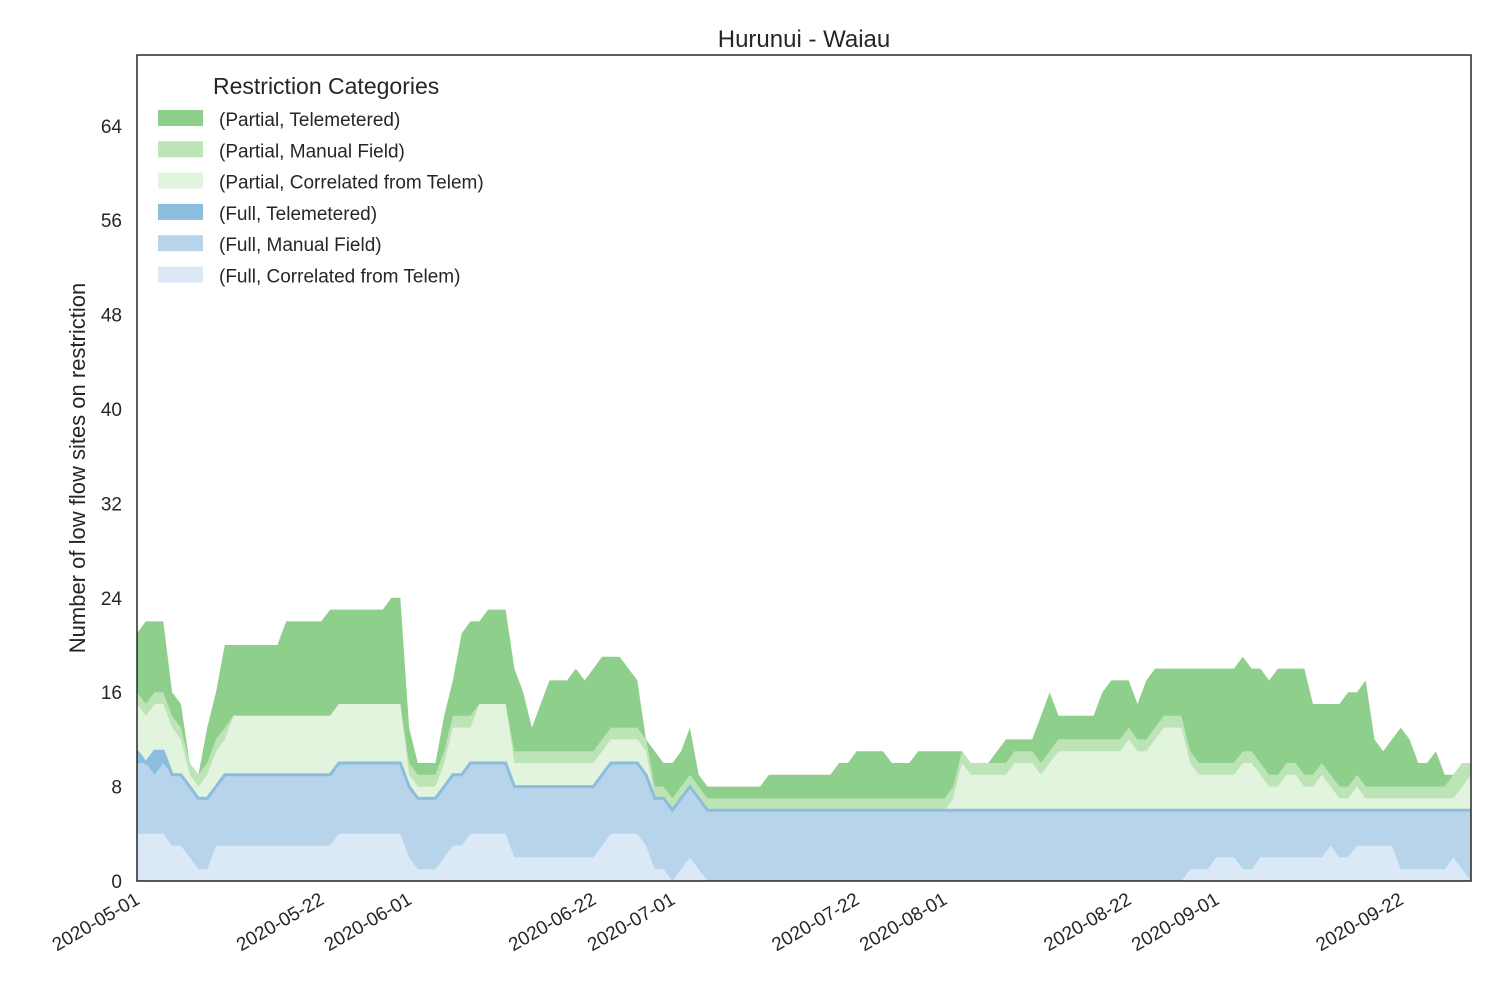  What do you see at coordinates (111, 221) in the screenshot?
I see `y-tick-label: 56` at bounding box center [111, 221].